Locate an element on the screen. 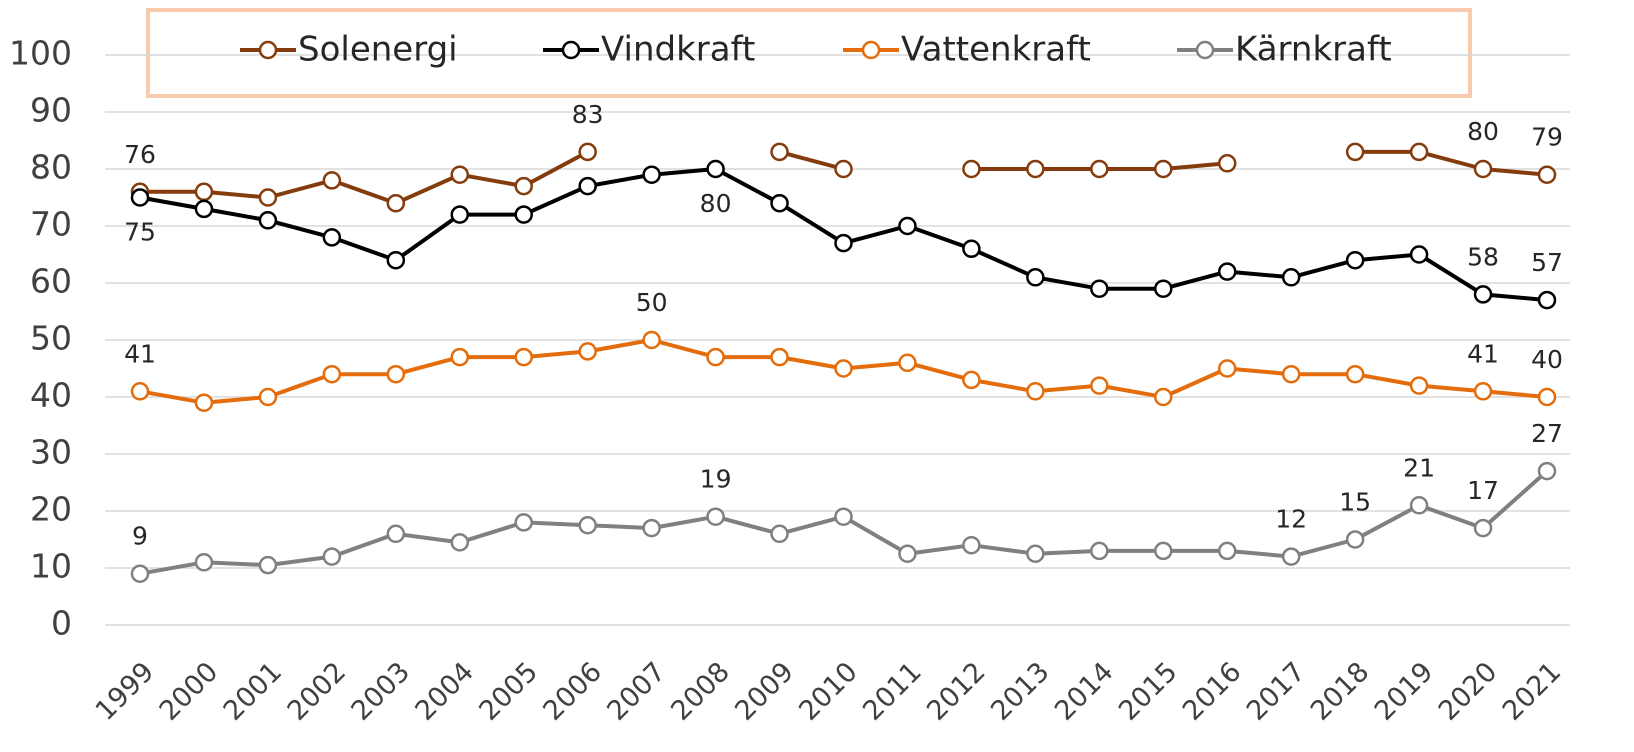 The width and height of the screenshot is (1634, 752). data-label: 15 is located at coordinates (1355, 502).